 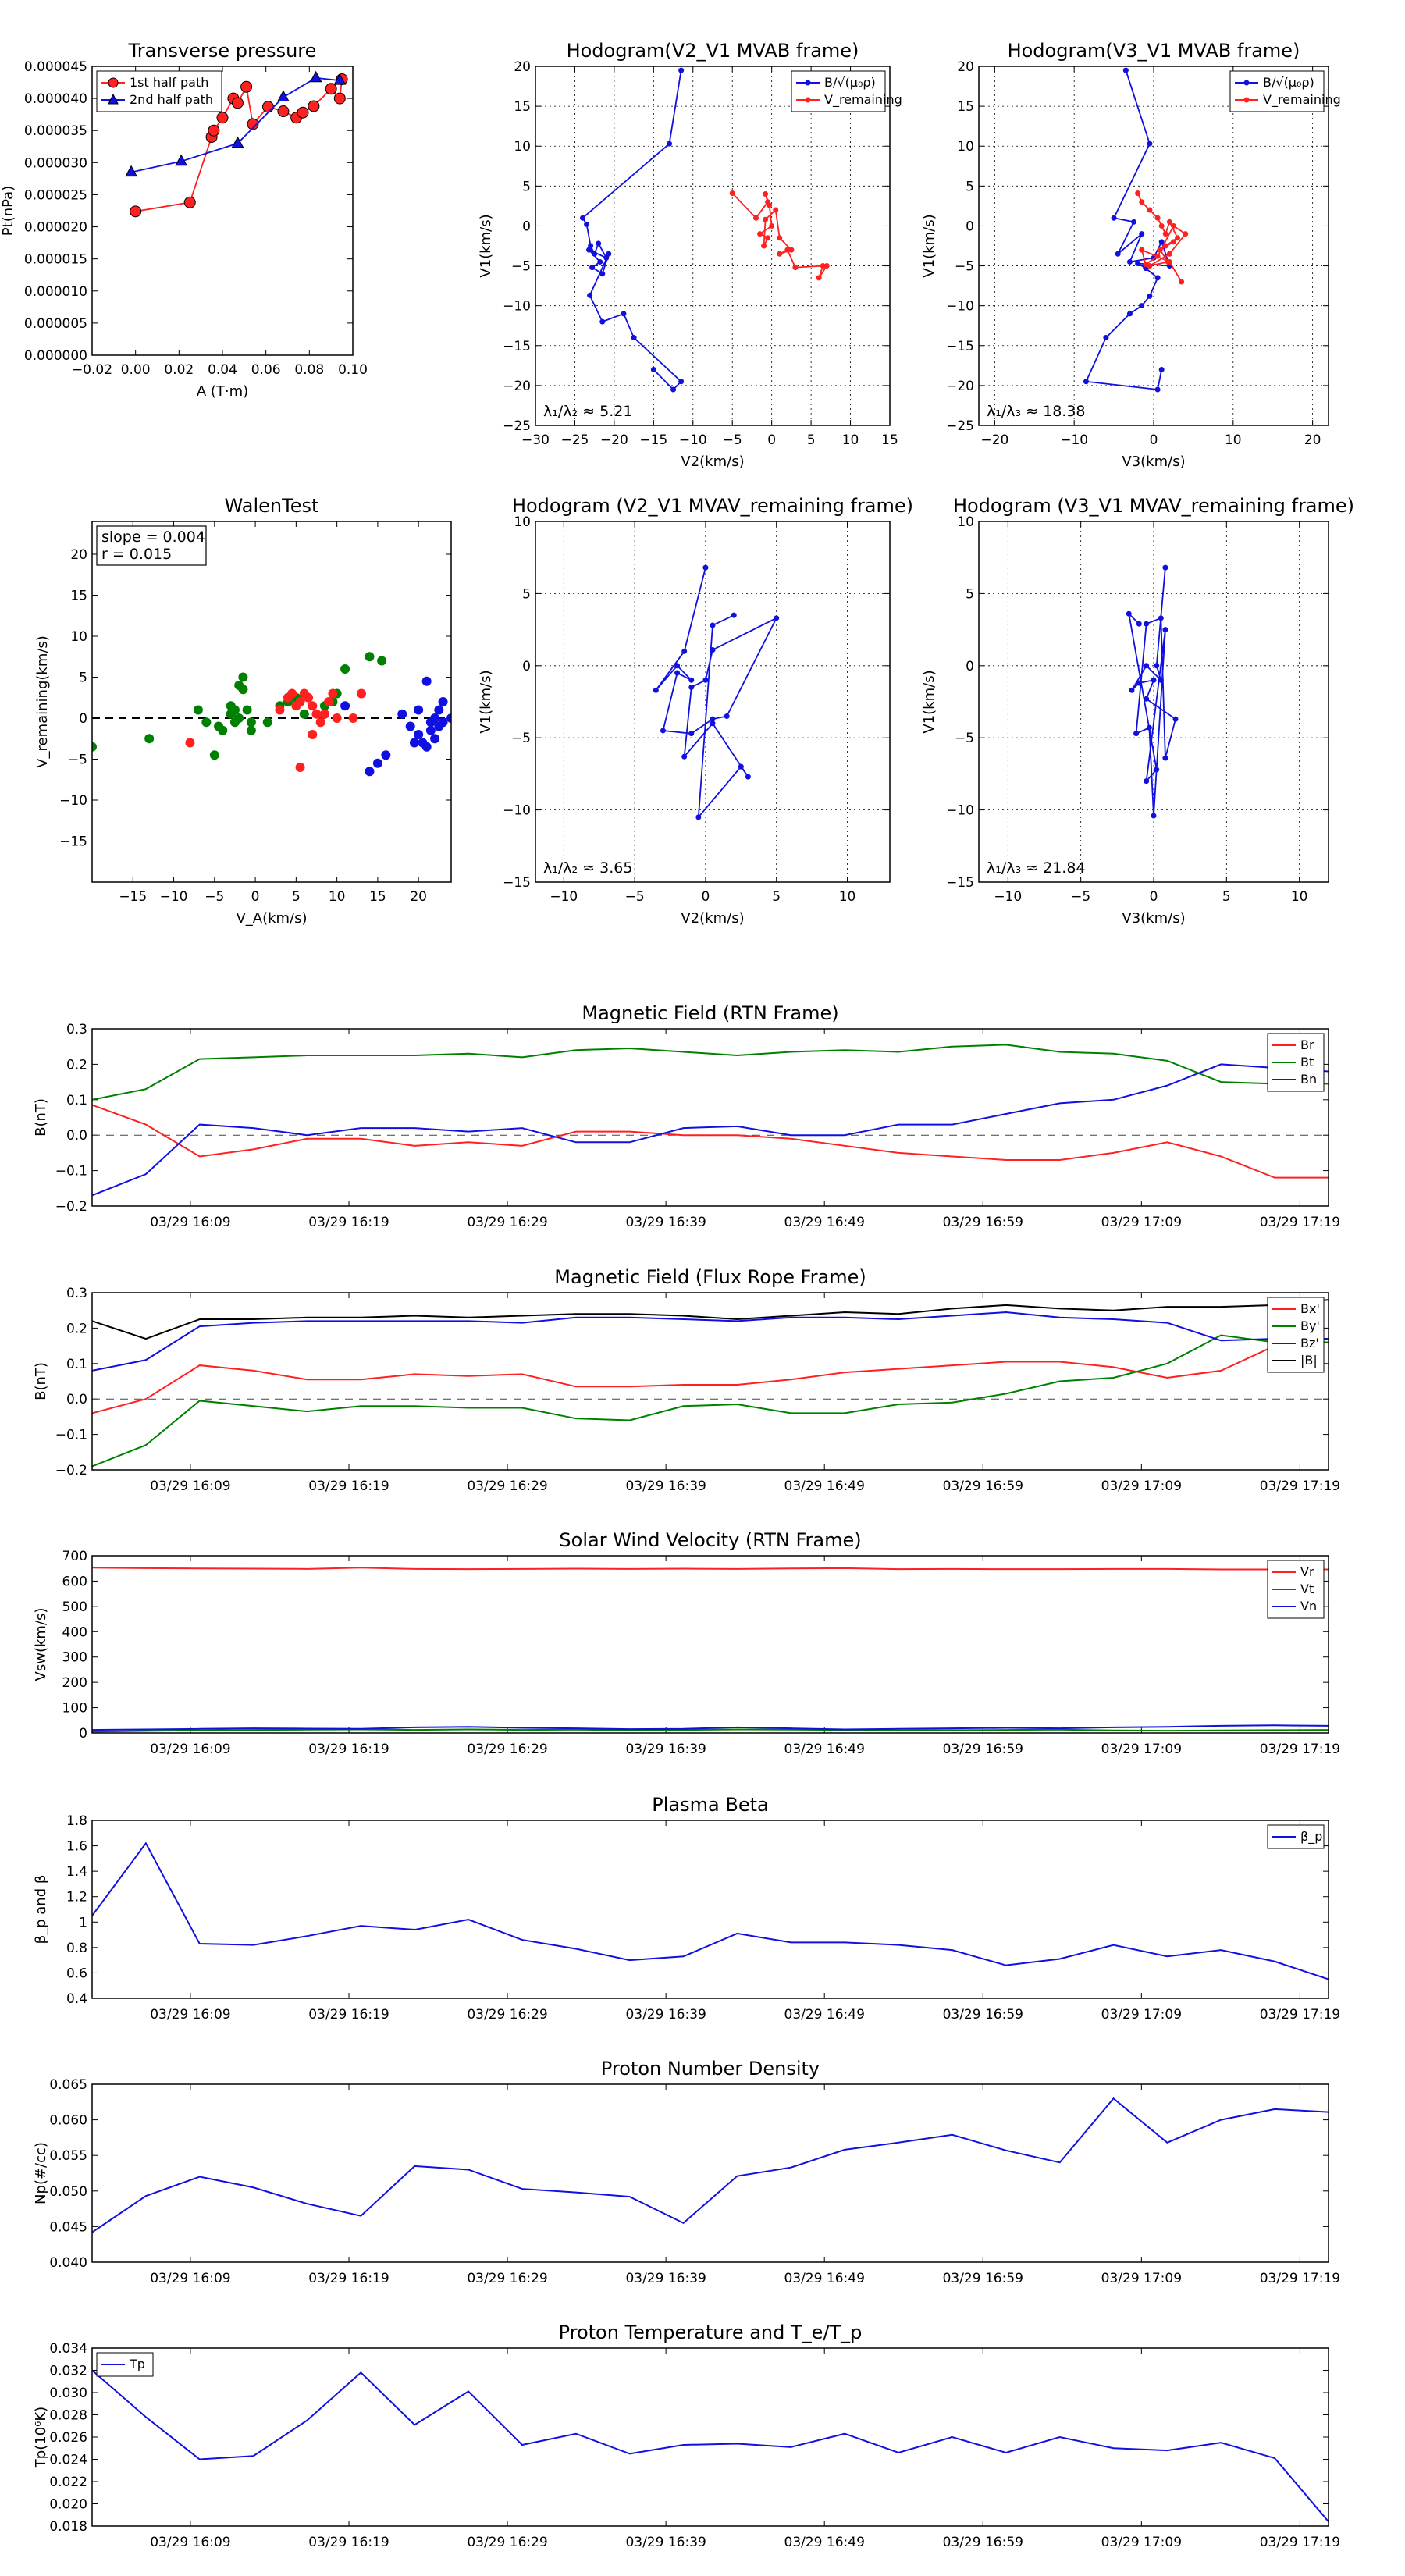 What do you see at coordinates (890, 440) in the screenshot?
I see `x-tick-label: 15` at bounding box center [890, 440].